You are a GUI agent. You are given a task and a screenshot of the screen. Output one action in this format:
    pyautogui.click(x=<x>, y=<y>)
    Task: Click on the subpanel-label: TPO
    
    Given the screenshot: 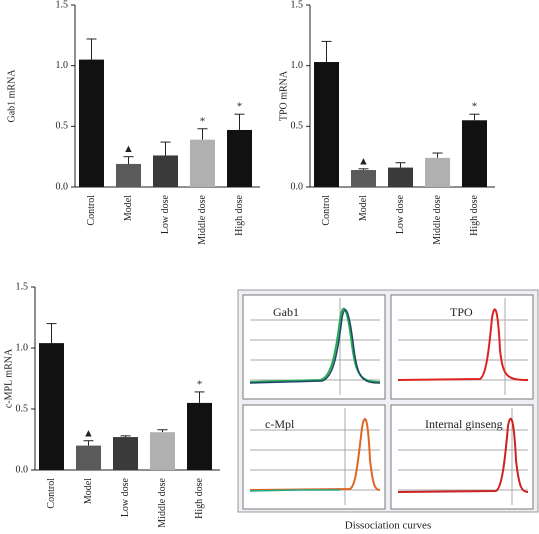 What is the action you would take?
    pyautogui.click(x=461, y=312)
    